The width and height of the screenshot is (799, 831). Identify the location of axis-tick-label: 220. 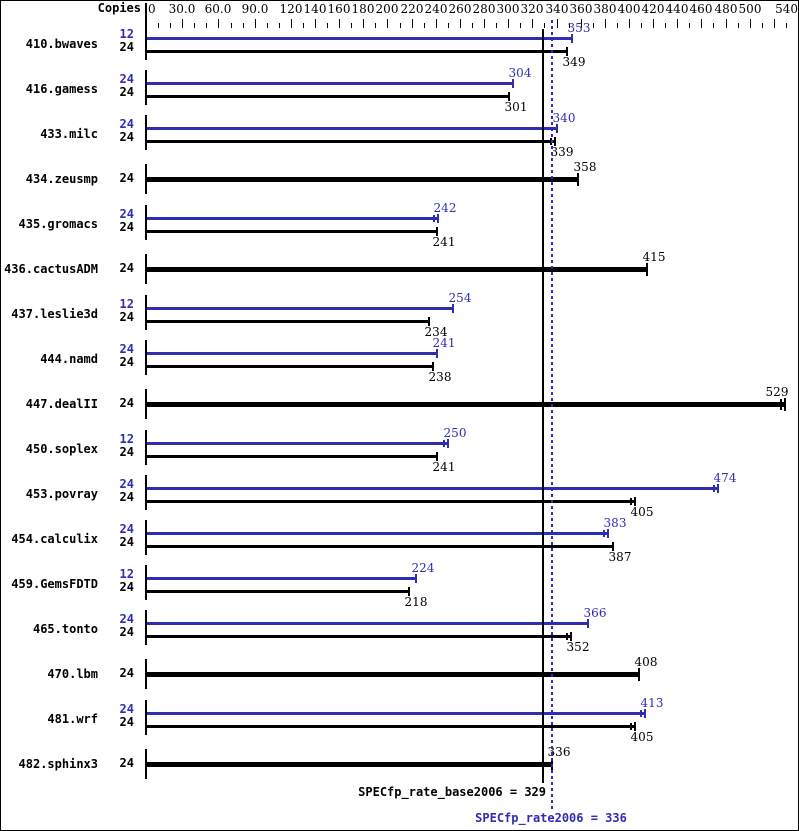
(412, 9).